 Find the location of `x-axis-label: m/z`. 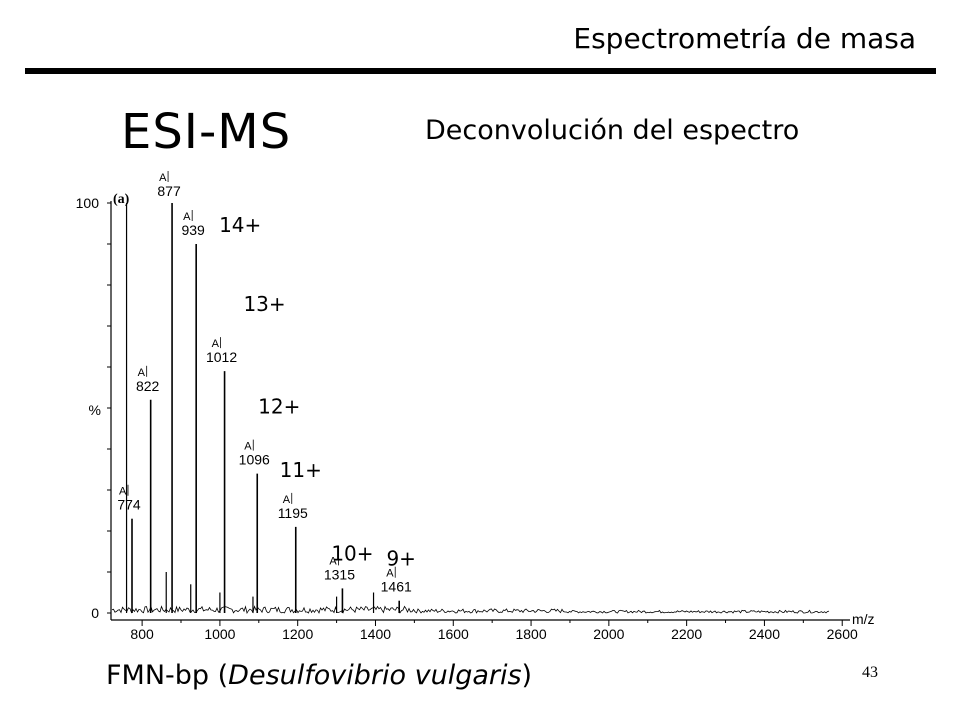

x-axis-label: m/z is located at coordinates (863, 619).